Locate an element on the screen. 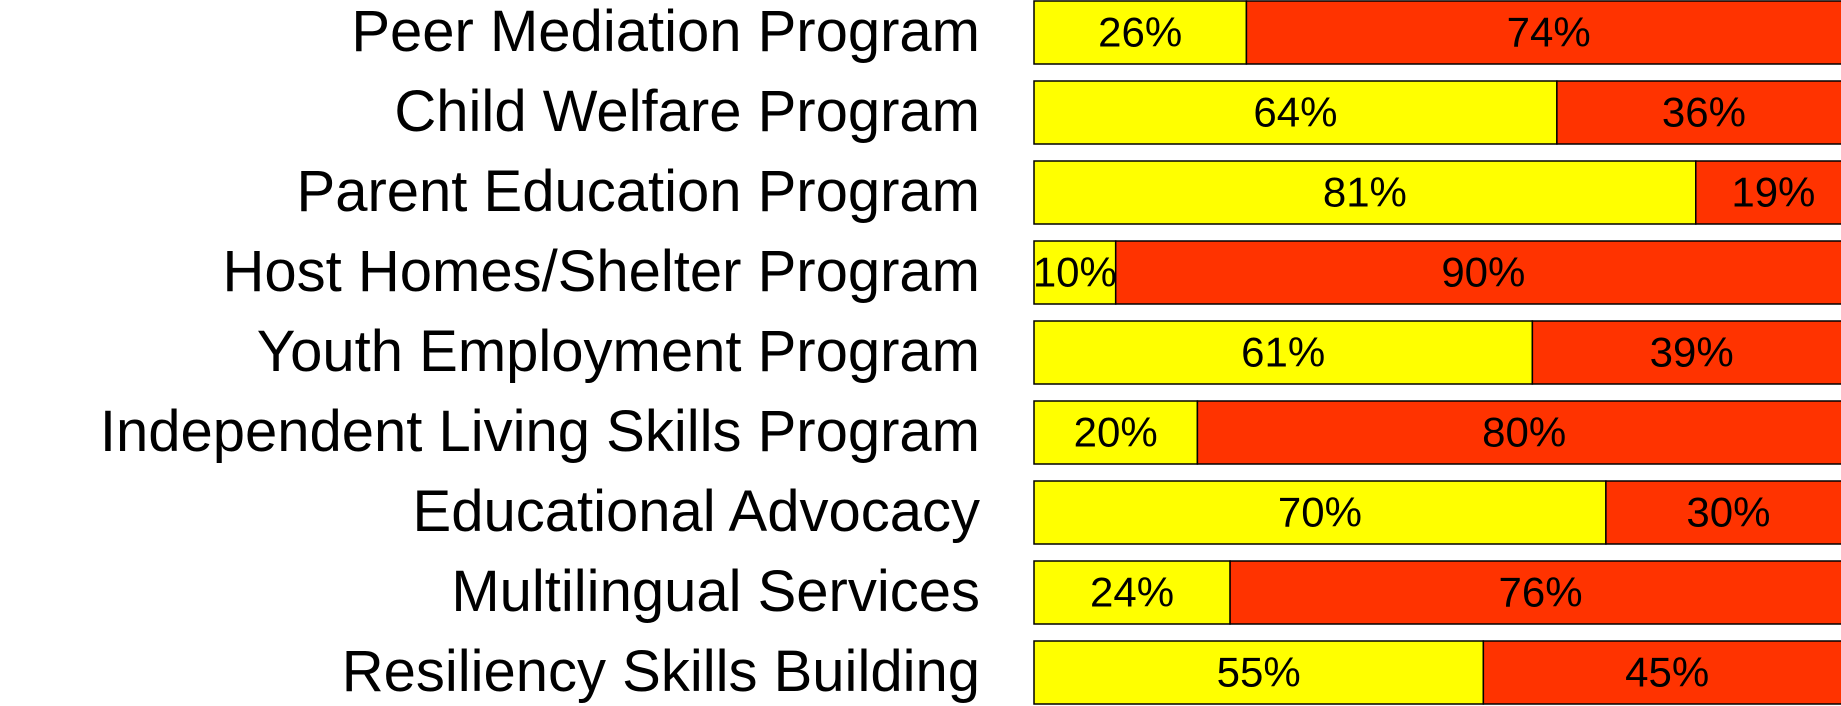  value-label: 70% is located at coordinates (1320, 512).